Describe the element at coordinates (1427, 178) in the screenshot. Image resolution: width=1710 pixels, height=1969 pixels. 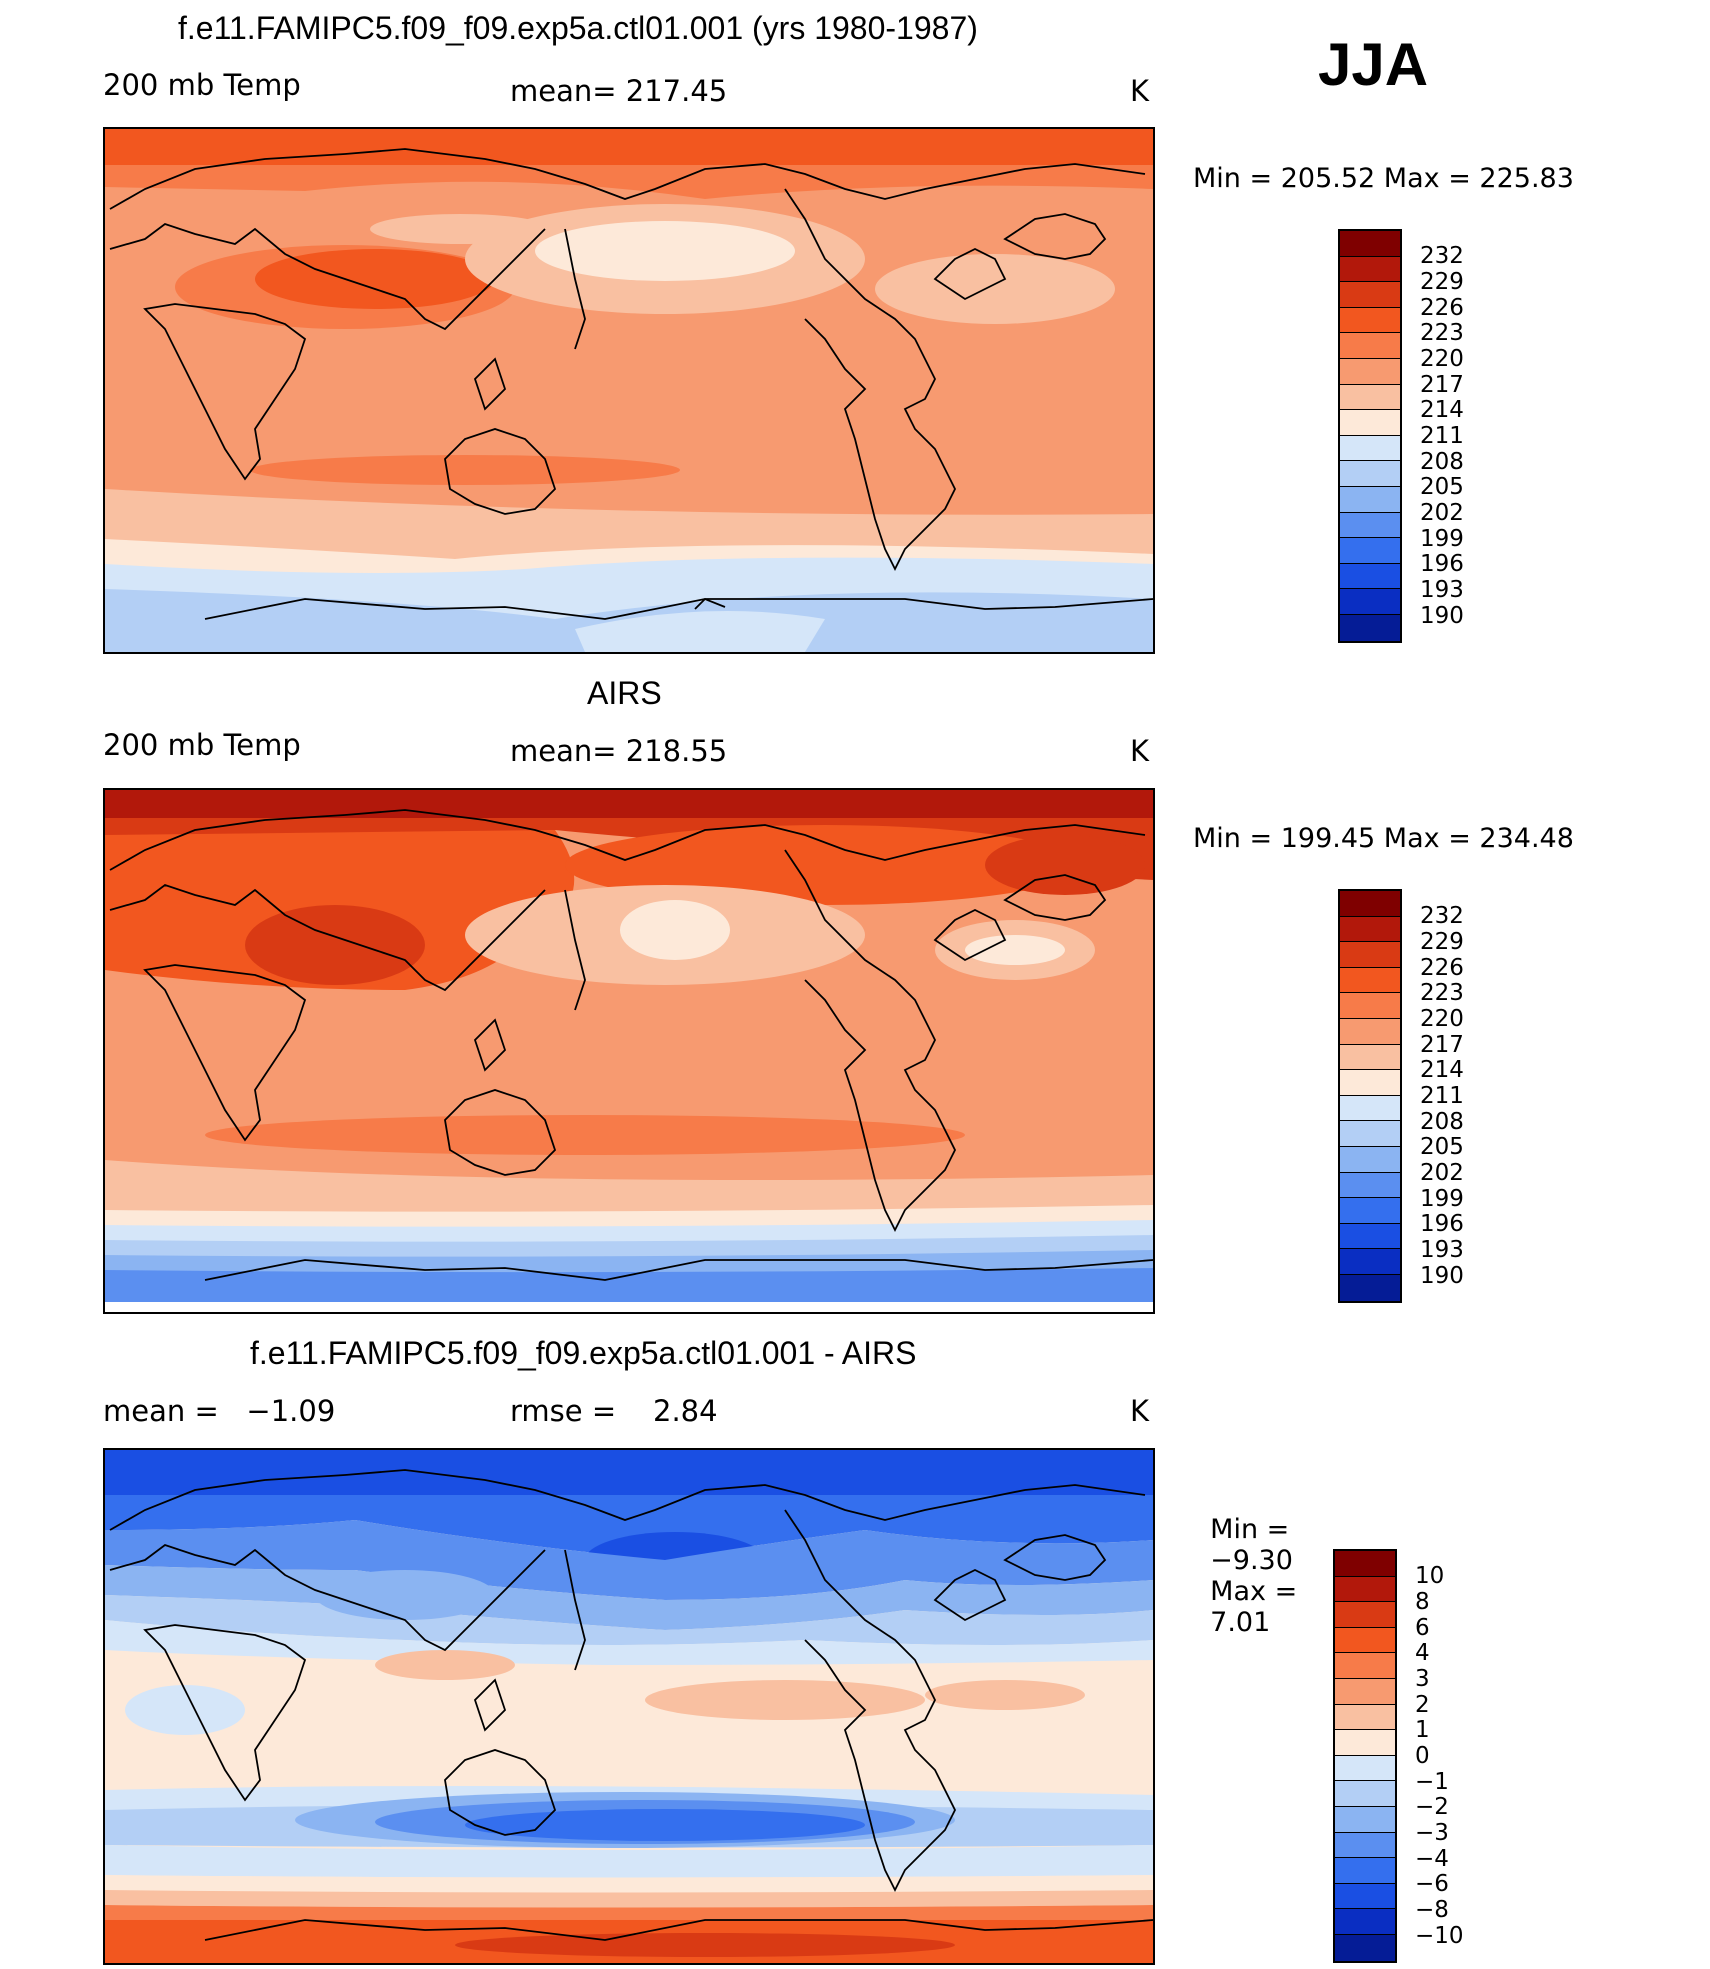
I see `panel-model-max-label: Max =` at that location.